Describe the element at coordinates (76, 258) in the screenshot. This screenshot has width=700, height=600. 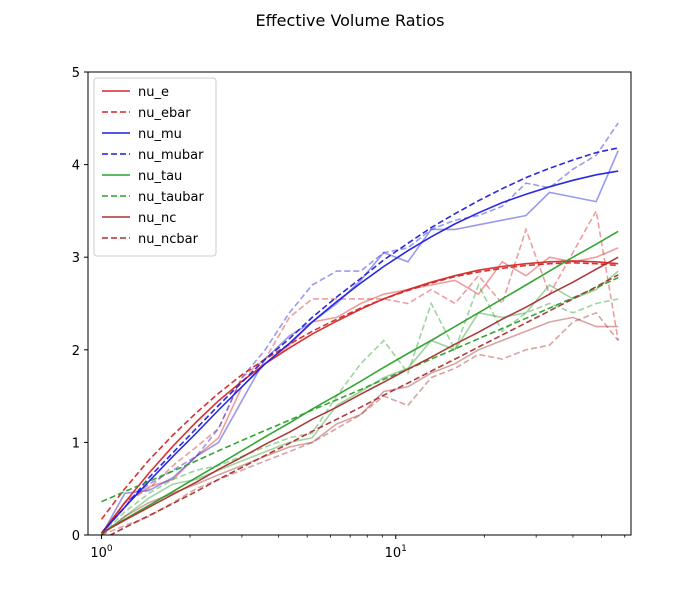
I see `y-tick-label: 3` at that location.